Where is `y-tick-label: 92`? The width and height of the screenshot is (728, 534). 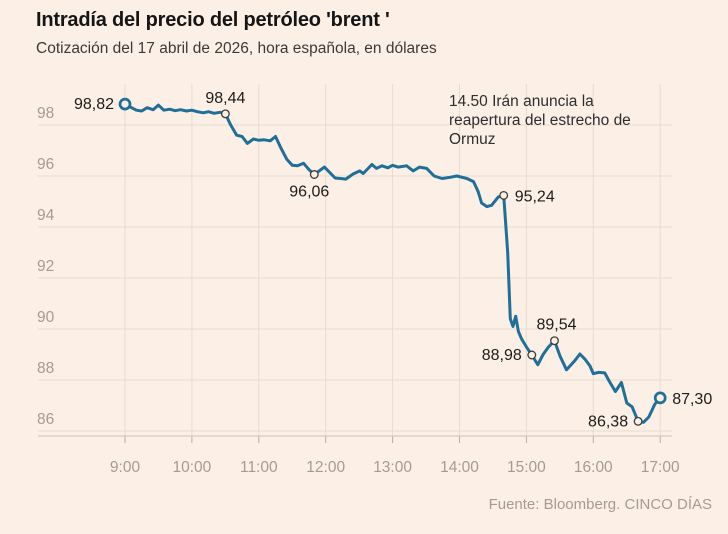
y-tick-label: 92 is located at coordinates (45, 266).